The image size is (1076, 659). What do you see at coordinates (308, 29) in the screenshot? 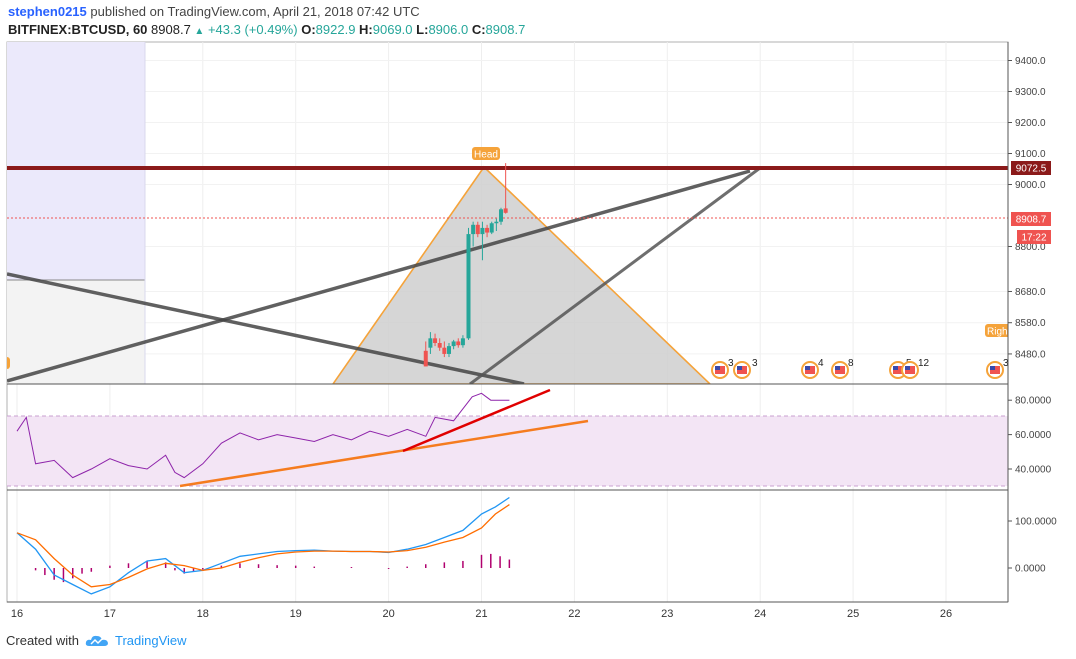
I see `open-label: O:` at bounding box center [308, 29].